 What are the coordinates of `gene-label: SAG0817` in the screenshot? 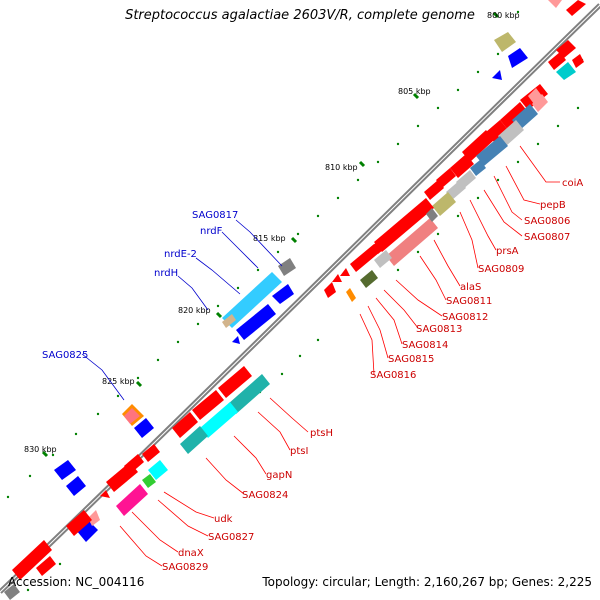 It's located at (215, 215).